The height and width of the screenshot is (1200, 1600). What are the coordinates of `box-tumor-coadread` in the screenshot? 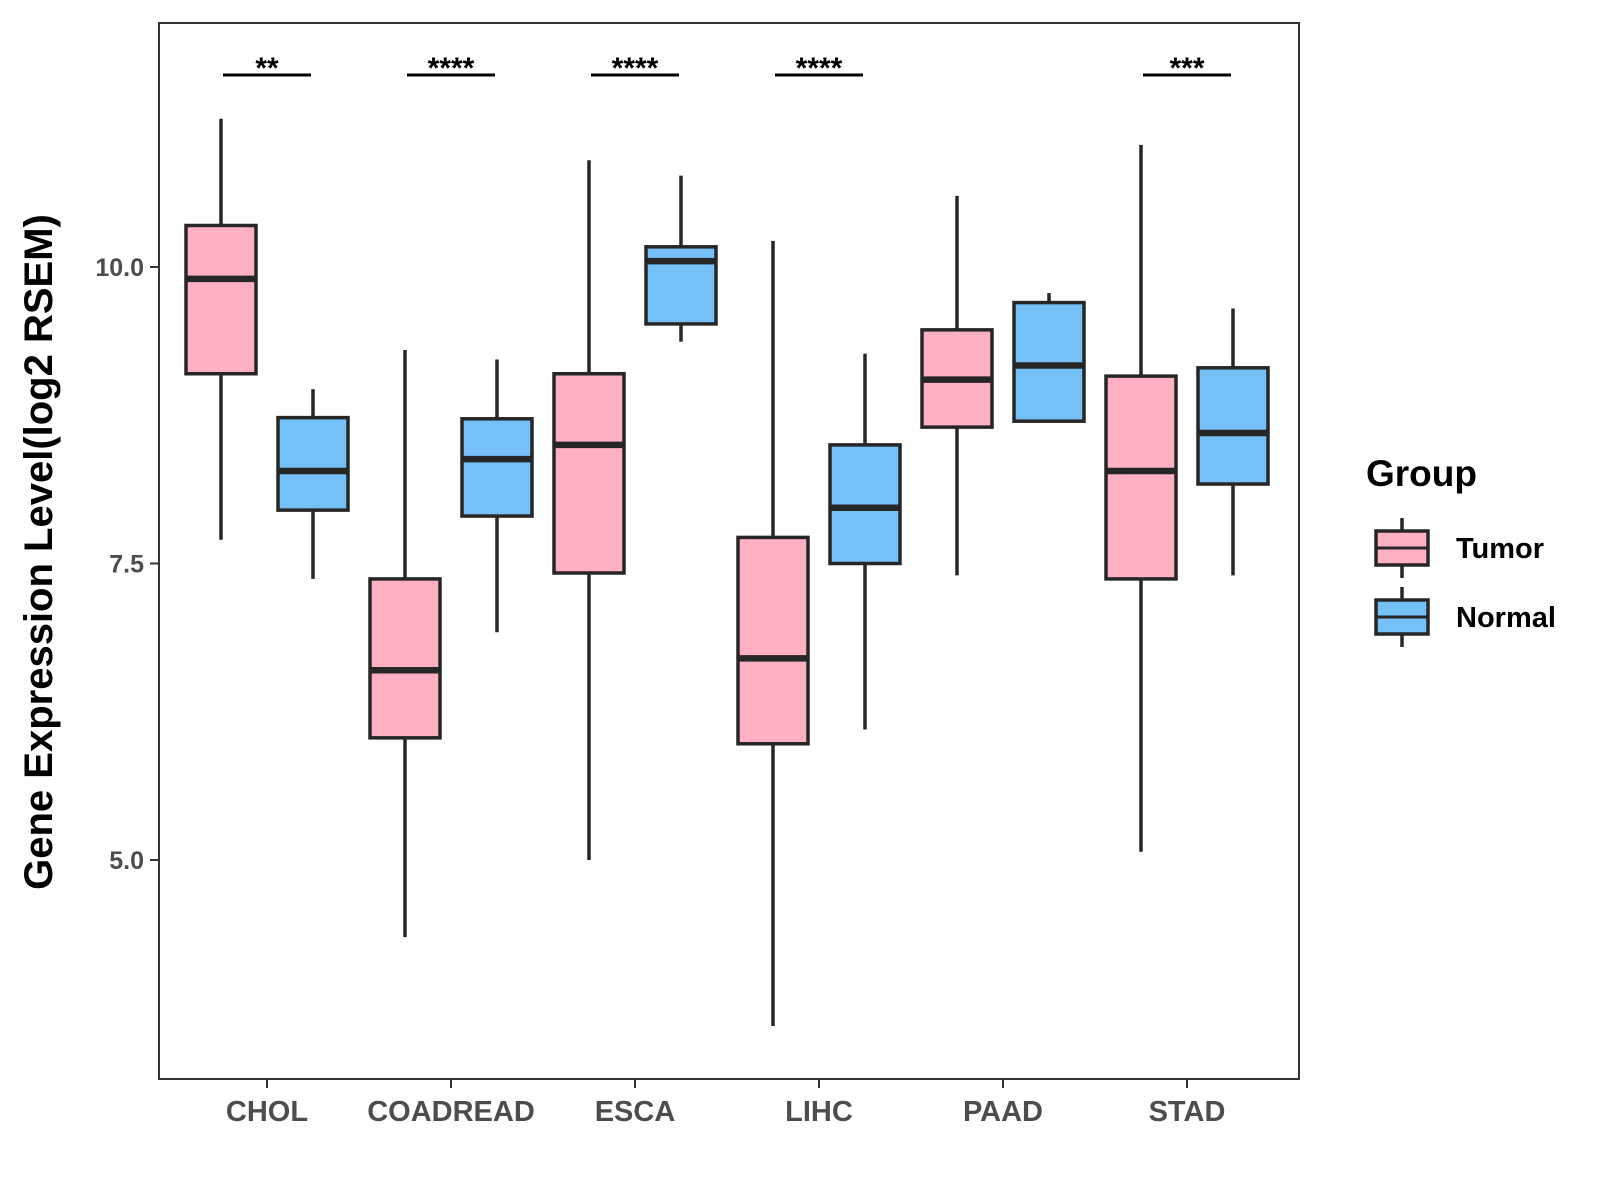 It's located at (405, 644).